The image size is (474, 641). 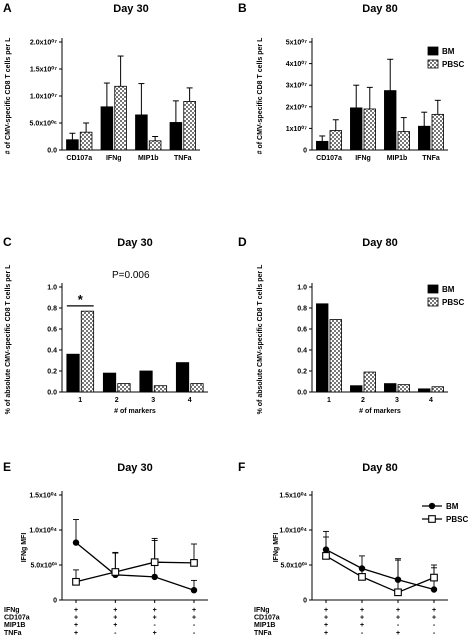 What do you see at coordinates (242, 8) in the screenshot?
I see `panel-label: B` at bounding box center [242, 8].